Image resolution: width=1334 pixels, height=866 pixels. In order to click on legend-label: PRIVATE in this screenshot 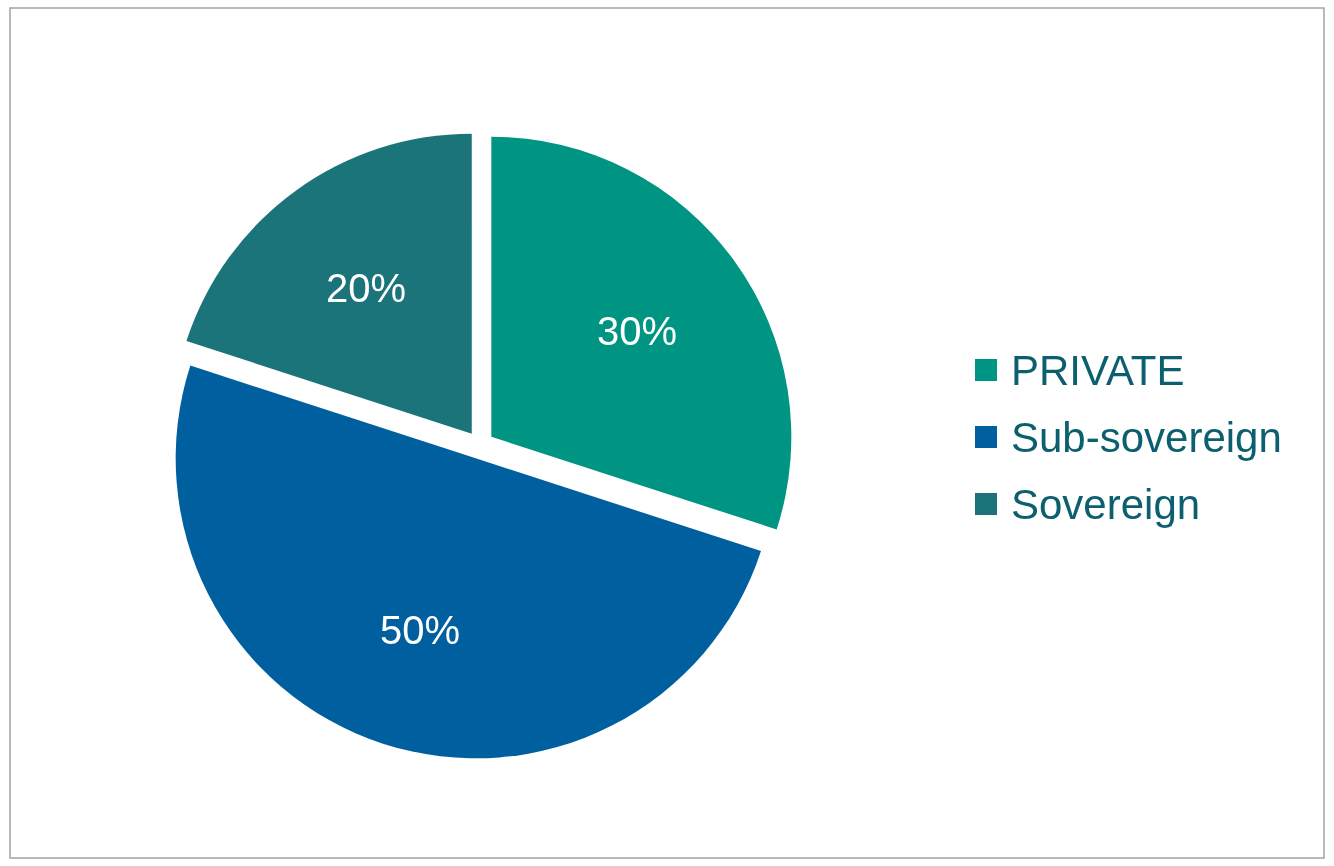, I will do `click(1098, 370)`.